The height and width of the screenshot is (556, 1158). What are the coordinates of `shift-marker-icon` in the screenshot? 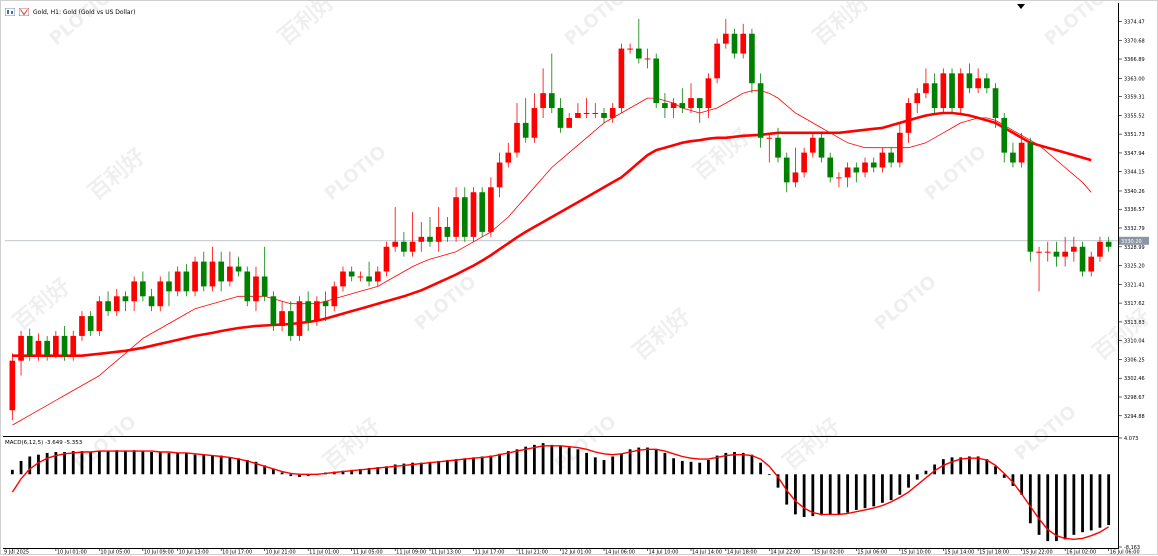 It's located at (1021, 6).